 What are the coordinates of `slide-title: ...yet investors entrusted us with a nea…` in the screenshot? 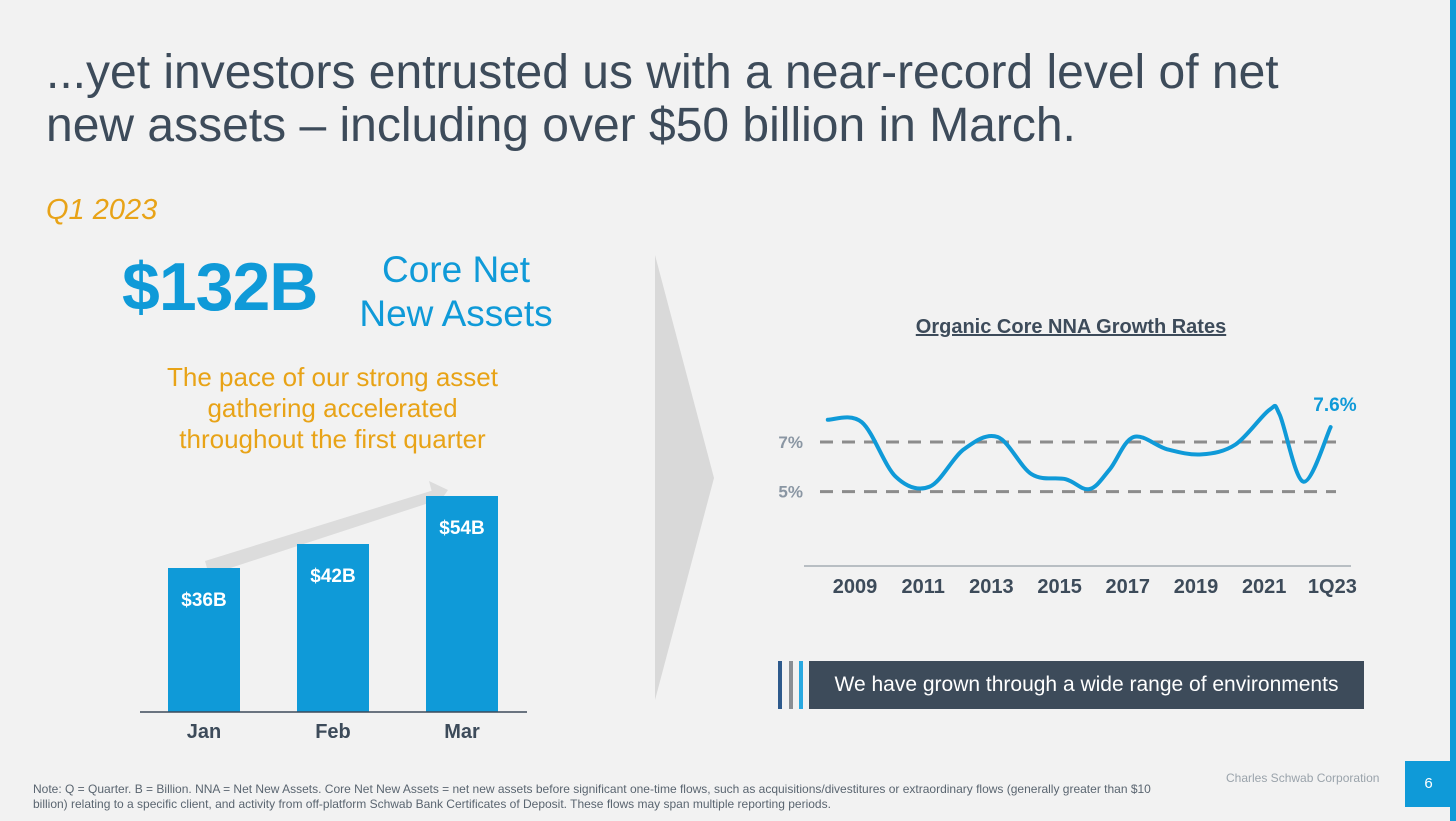 It's located at (706, 99).